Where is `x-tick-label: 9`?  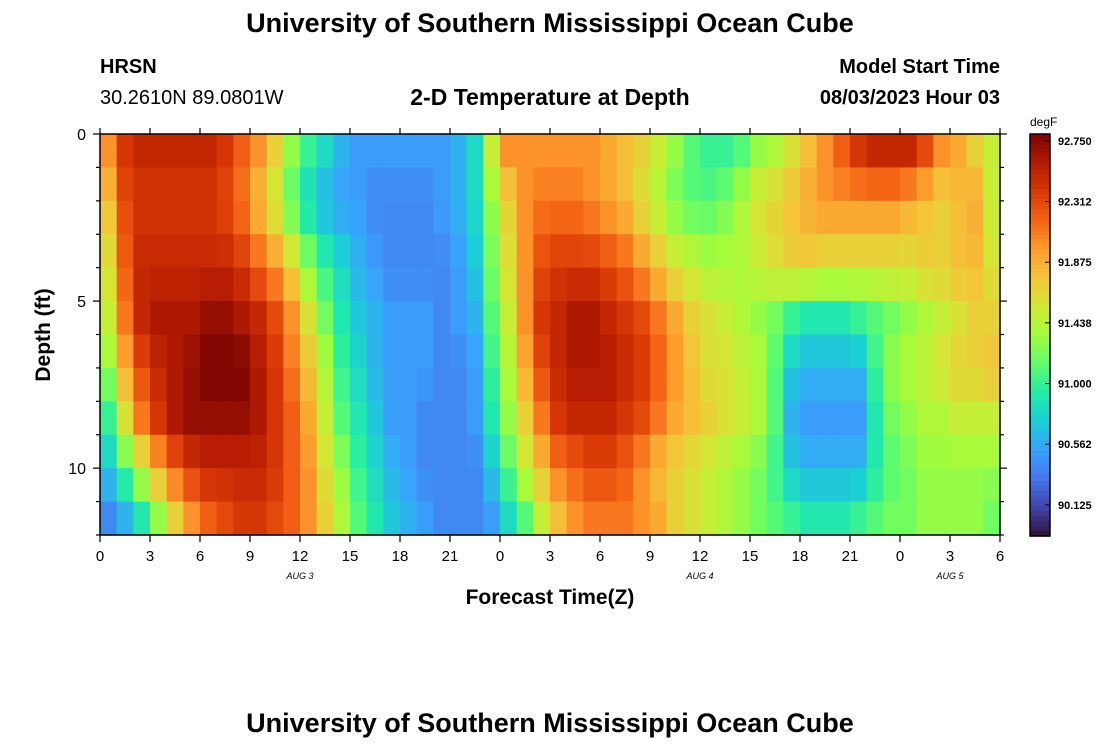
x-tick-label: 9 is located at coordinates (250, 556).